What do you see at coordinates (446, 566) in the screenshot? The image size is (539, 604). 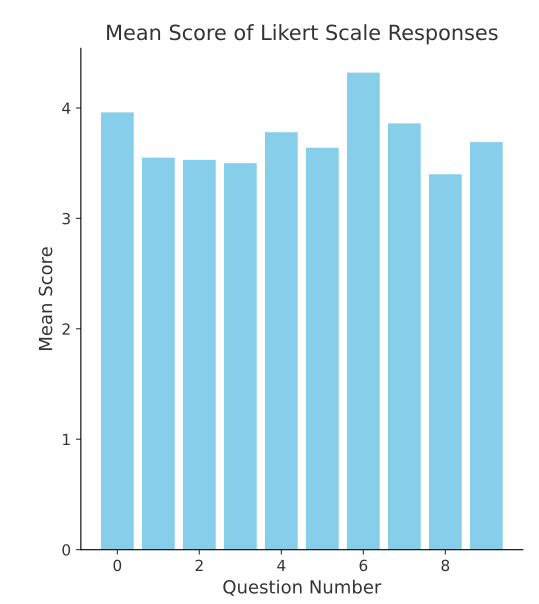 I see `x-tick-label: 8` at bounding box center [446, 566].